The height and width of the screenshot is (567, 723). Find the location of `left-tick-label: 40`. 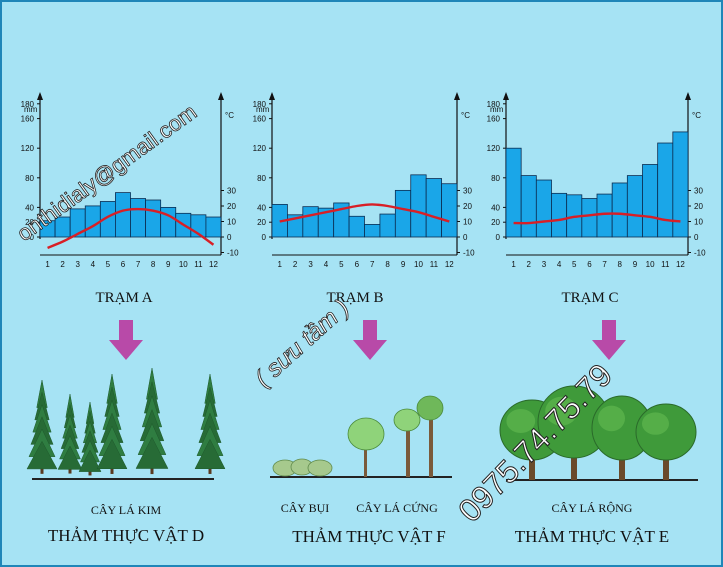

left-tick-label: 40 is located at coordinates (29, 207).